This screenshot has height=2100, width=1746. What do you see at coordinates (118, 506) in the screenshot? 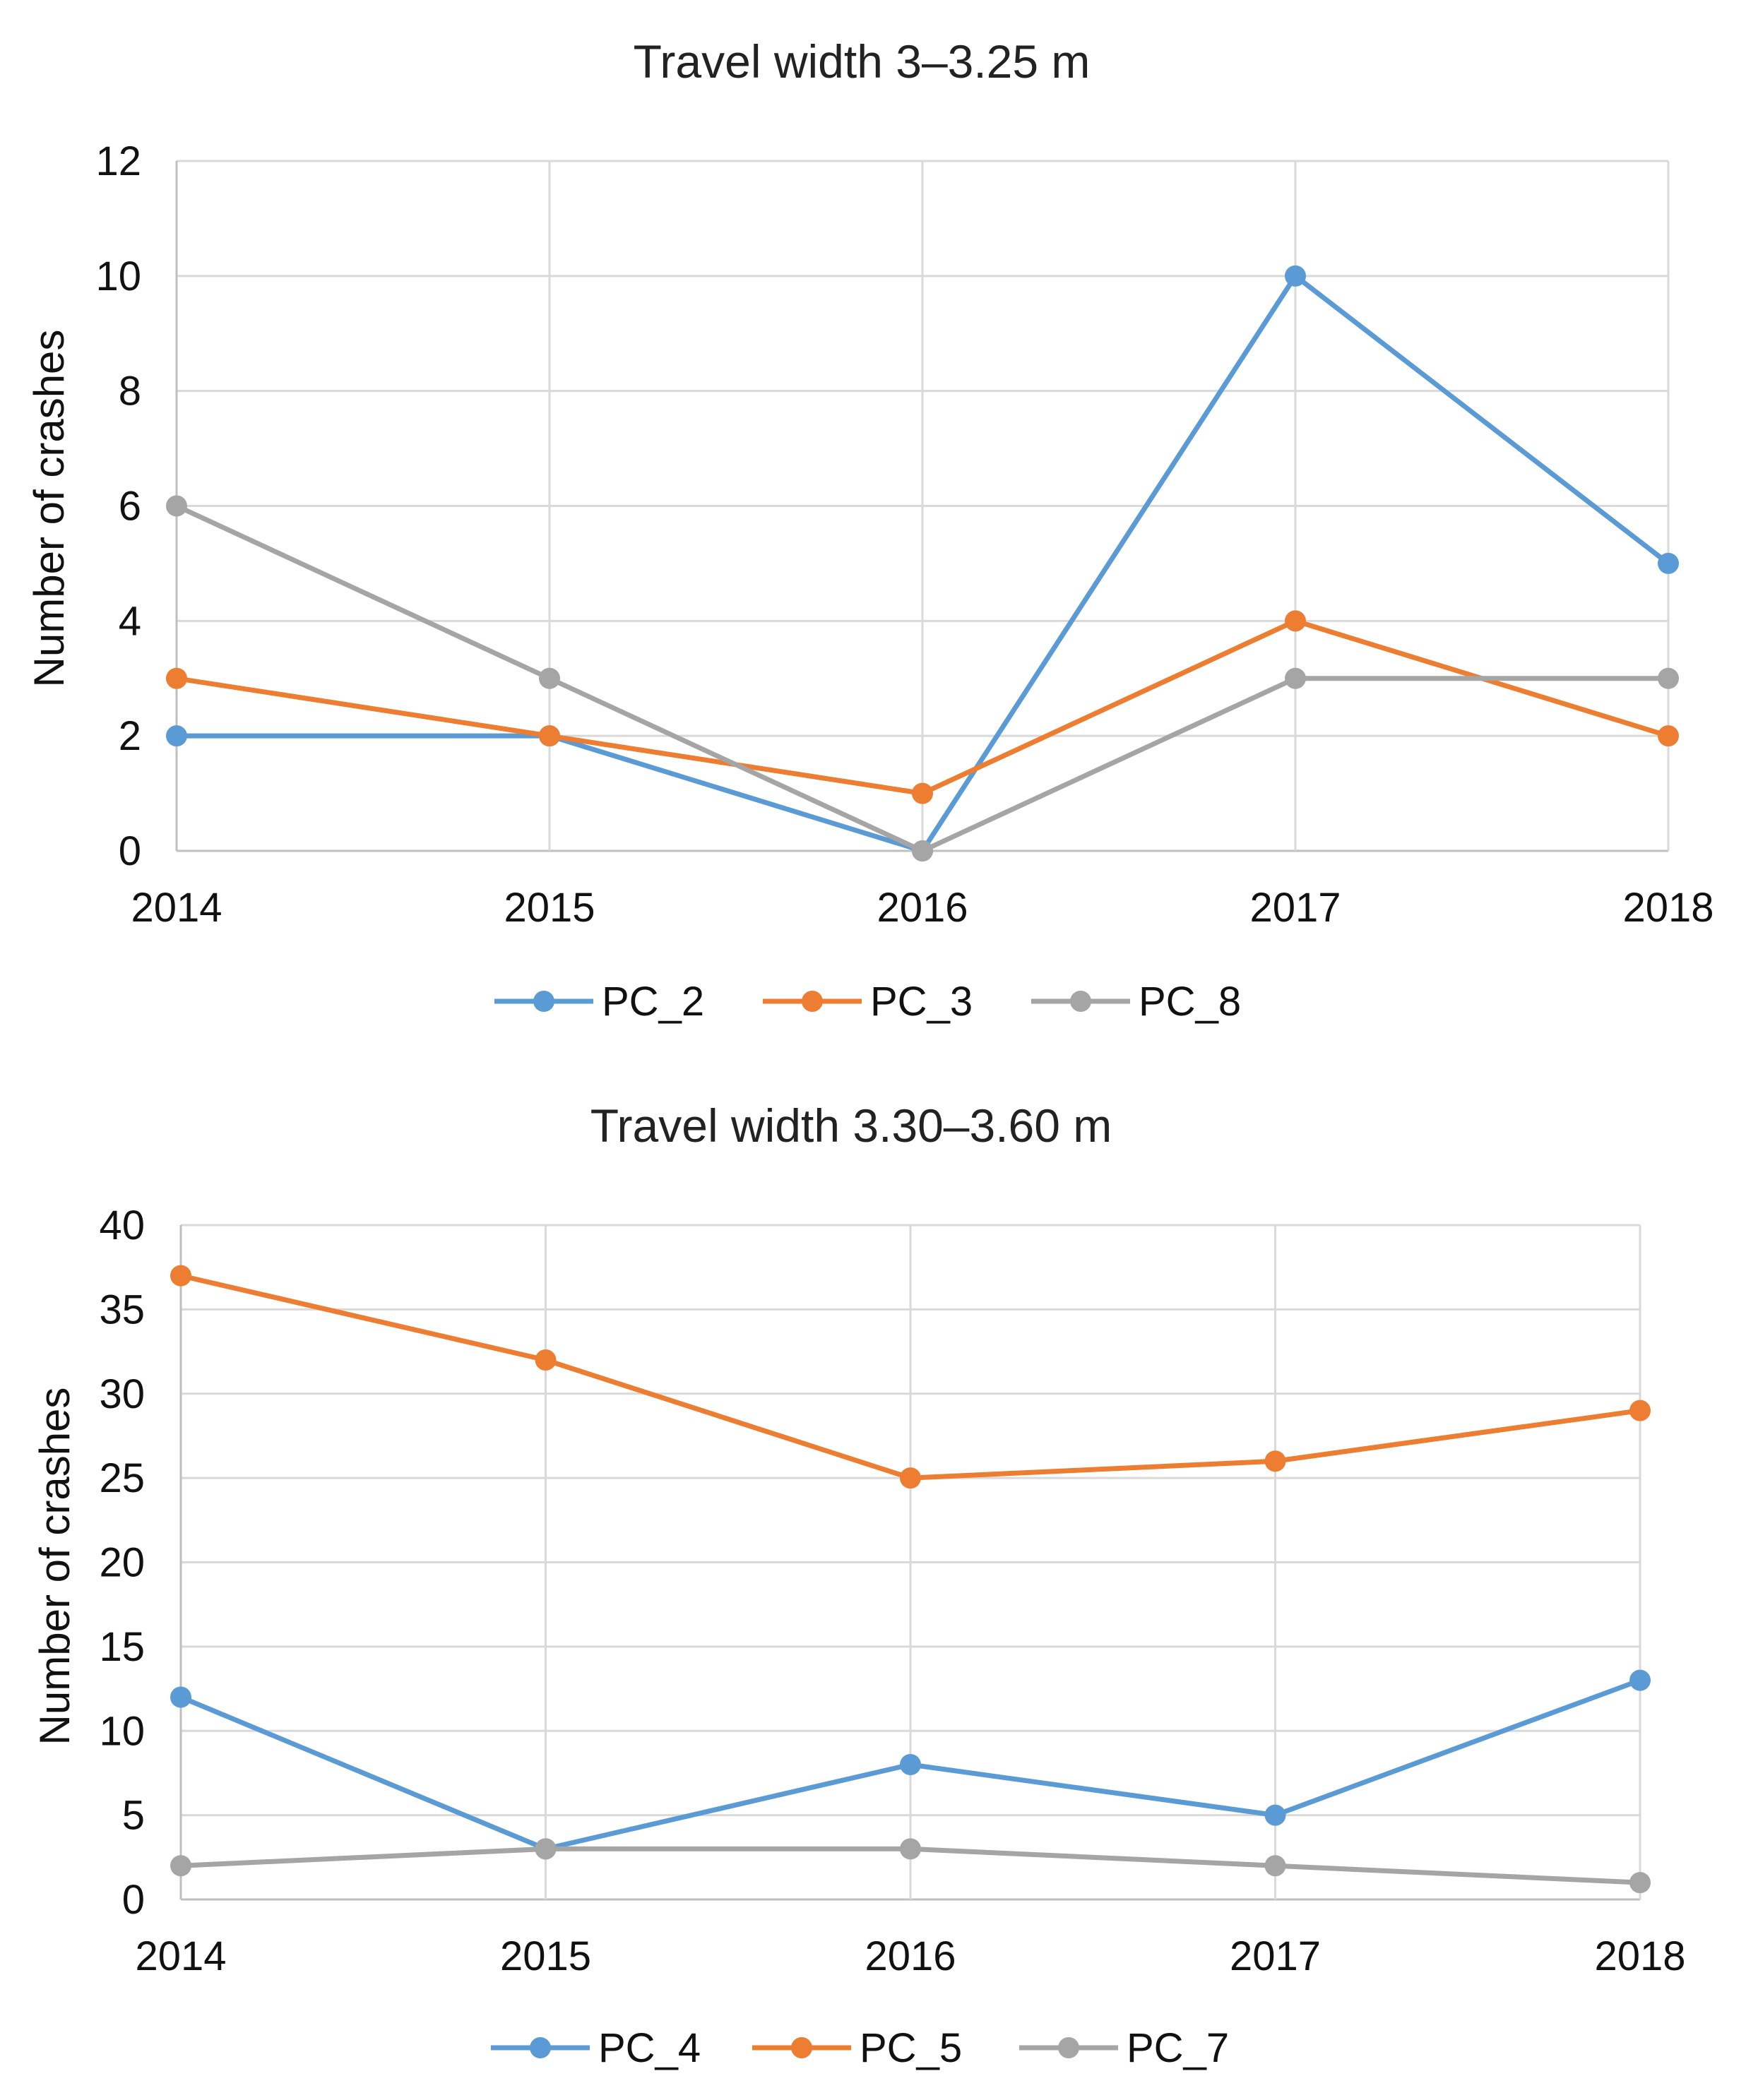
I see `chart-1-y-ticks: 0 2 4 6 8 10 12` at bounding box center [118, 506].